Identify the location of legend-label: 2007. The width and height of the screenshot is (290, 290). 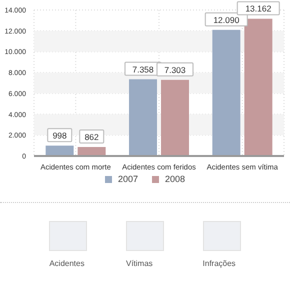
(127, 179).